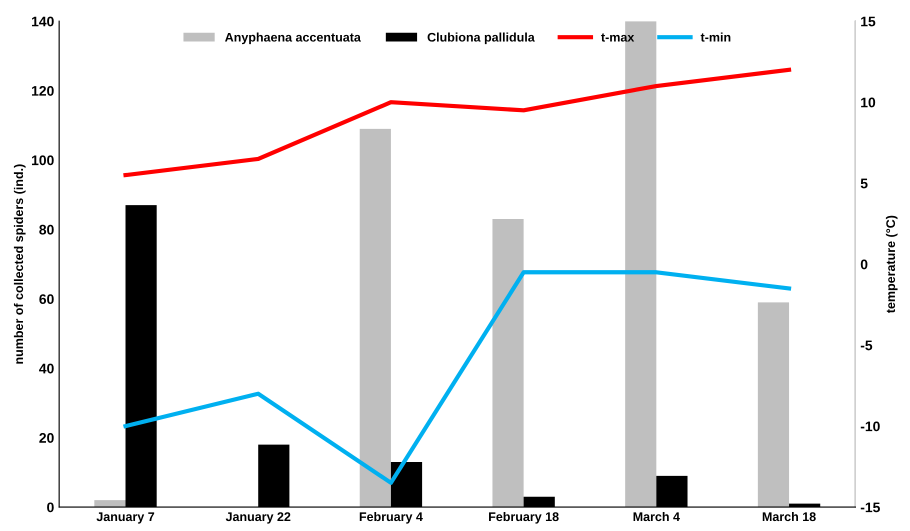 The width and height of the screenshot is (910, 531). What do you see at coordinates (258, 518) in the screenshot?
I see `x-tick-label: January 22` at bounding box center [258, 518].